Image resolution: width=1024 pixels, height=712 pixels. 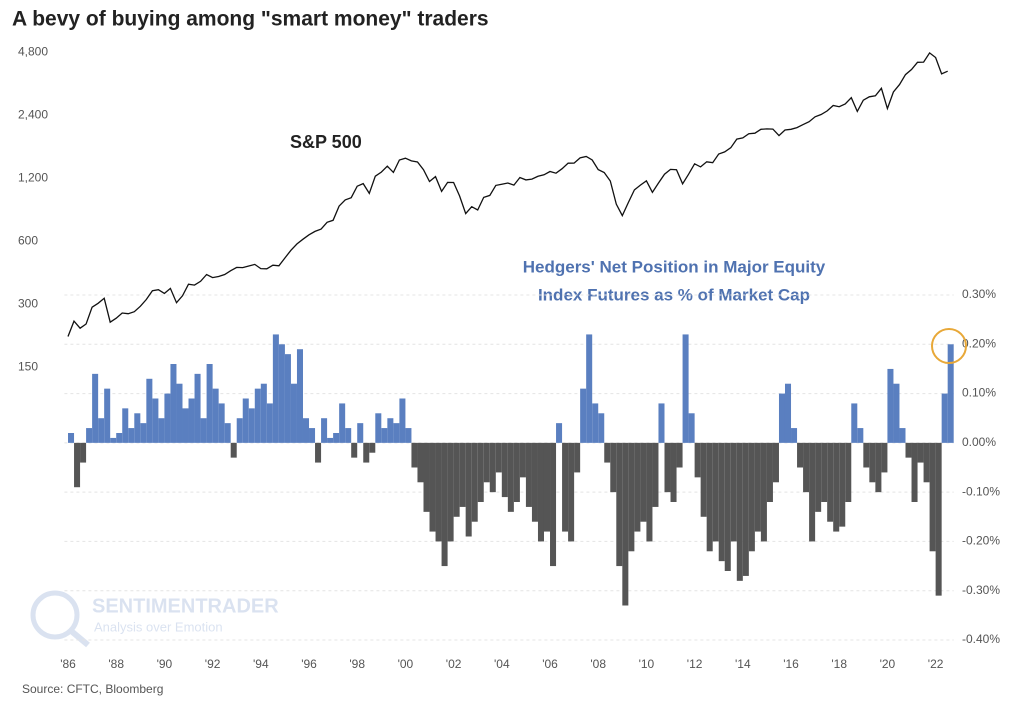 I want to click on y2-tick-label: 0.20%, so click(x=979, y=343).